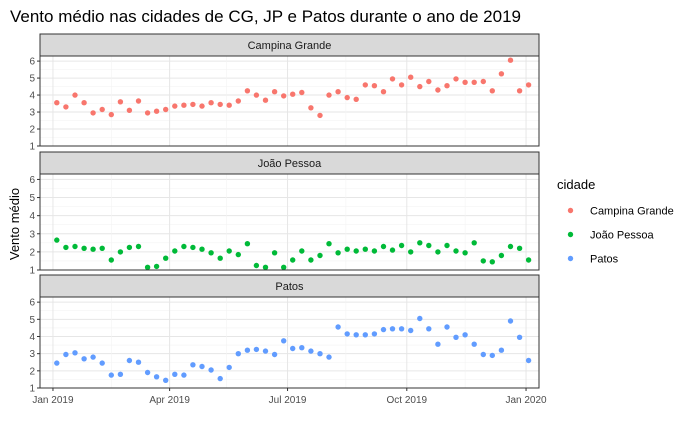  I want to click on legend-label: Patos, so click(604, 260).